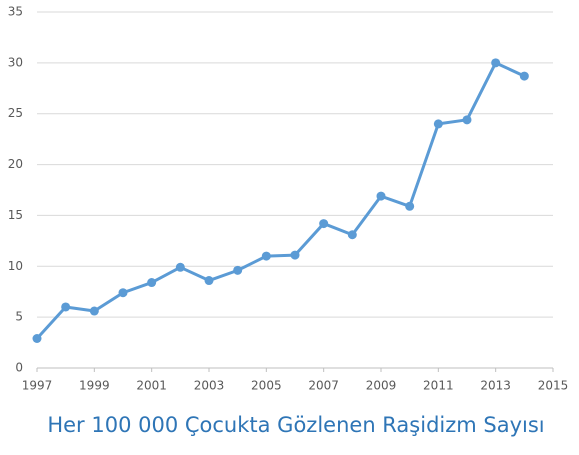 This screenshot has width=579, height=455. Describe the element at coordinates (209, 386) in the screenshot. I see `x-tick-label: 2003` at that location.